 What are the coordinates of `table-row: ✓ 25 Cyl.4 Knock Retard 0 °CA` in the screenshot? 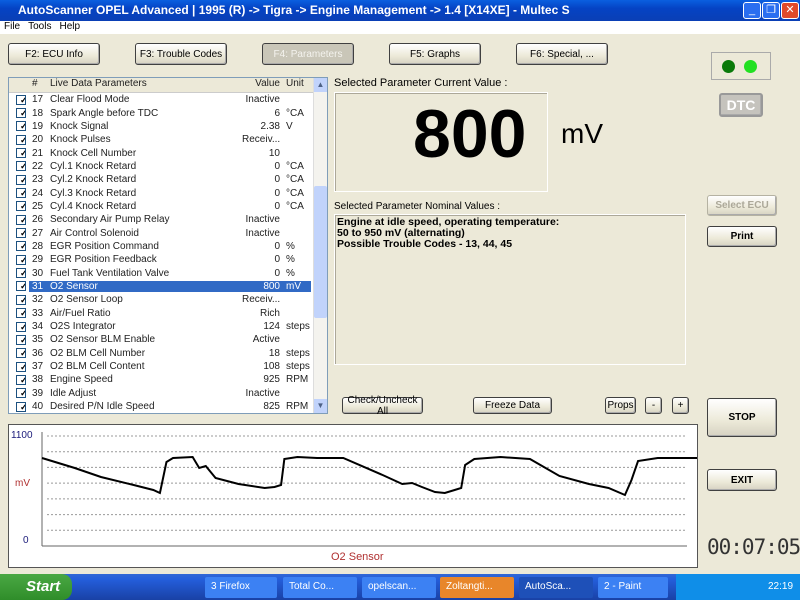 It's located at (168, 206).